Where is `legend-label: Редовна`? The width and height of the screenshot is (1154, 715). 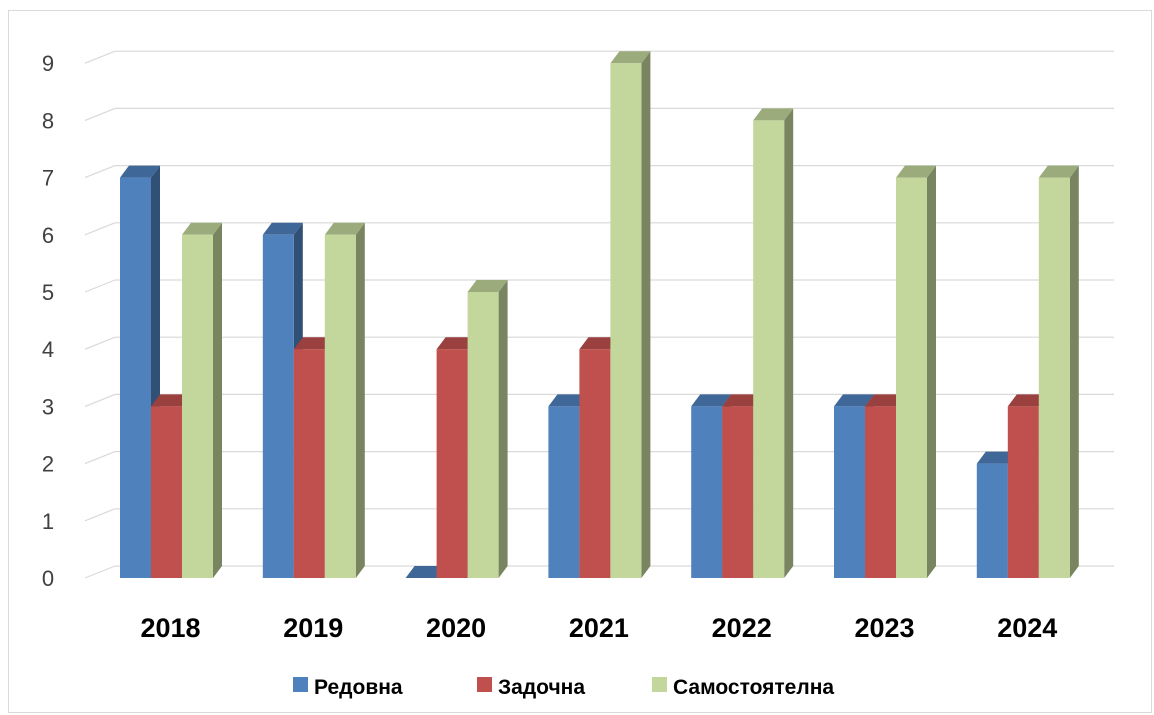
legend-label: Редовна is located at coordinates (358, 687).